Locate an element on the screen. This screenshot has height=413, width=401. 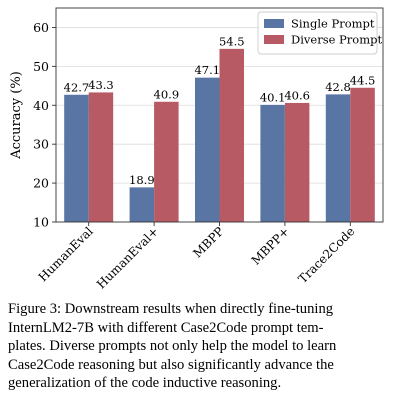
legend-label: Single Prompt is located at coordinates (333, 24).